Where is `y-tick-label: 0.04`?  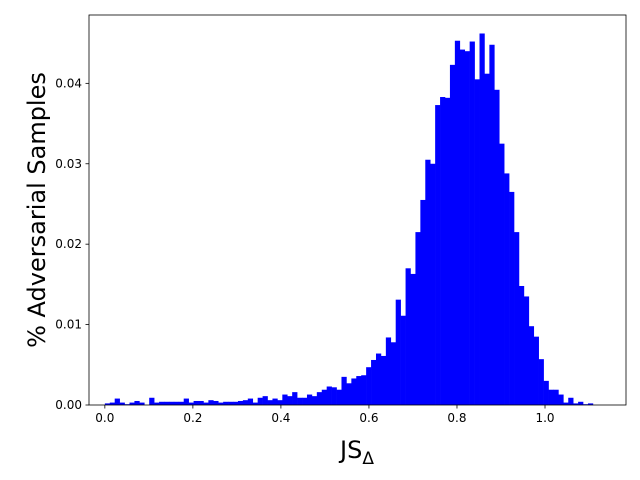
y-tick-label: 0.04 is located at coordinates (68, 83).